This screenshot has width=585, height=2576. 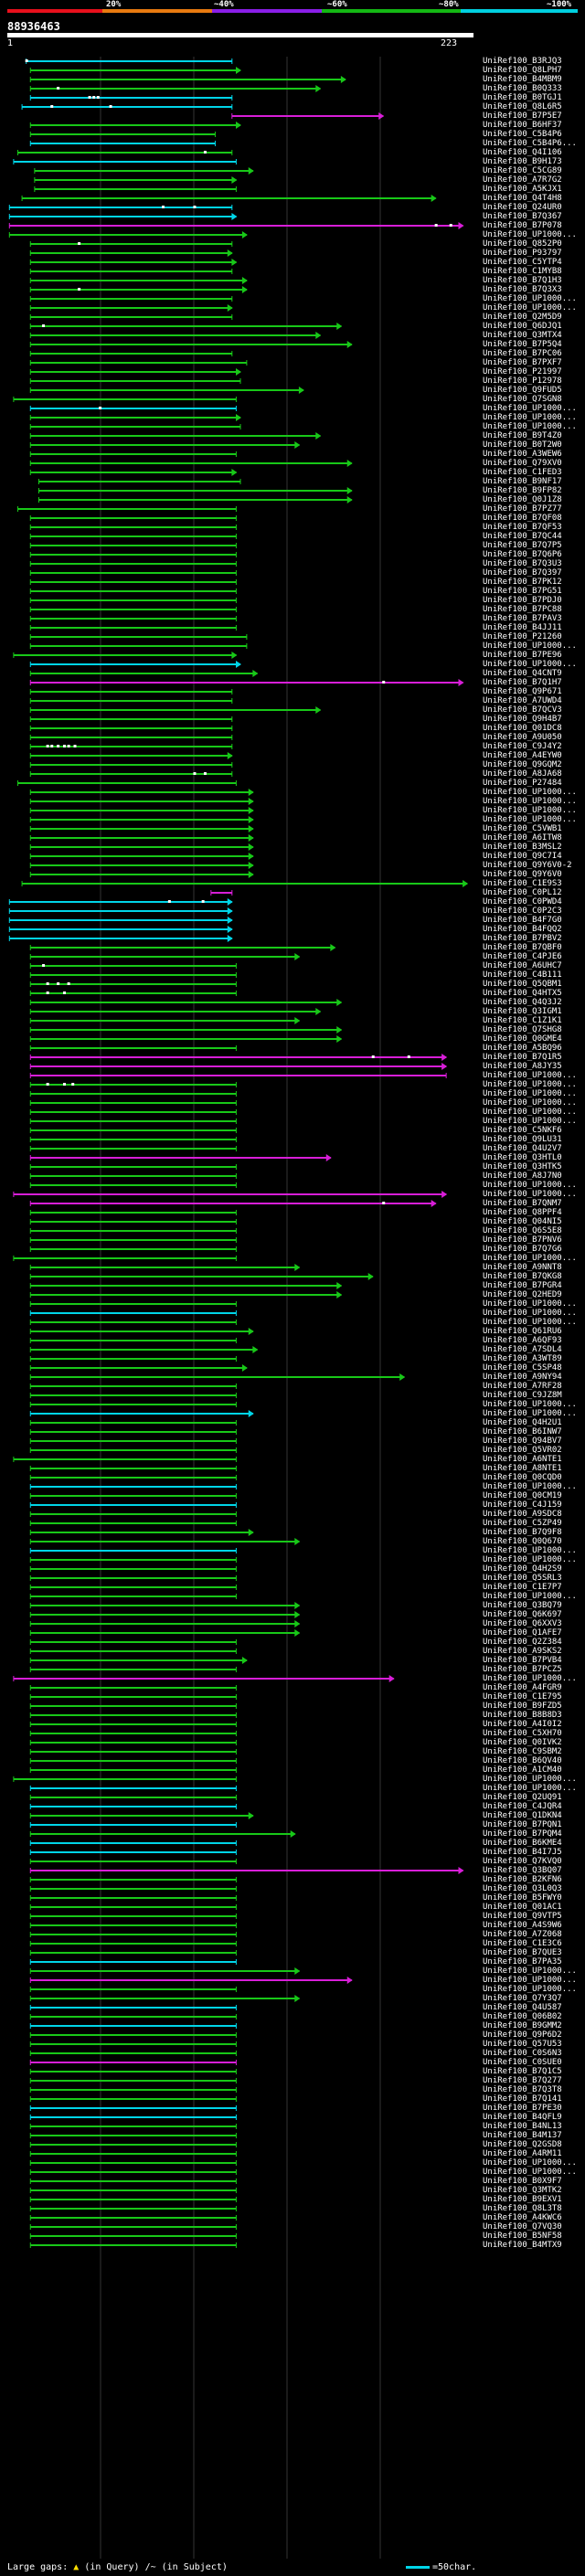 I want to click on hit-label: UniRef100_A4RM11, so click(x=522, y=2153).